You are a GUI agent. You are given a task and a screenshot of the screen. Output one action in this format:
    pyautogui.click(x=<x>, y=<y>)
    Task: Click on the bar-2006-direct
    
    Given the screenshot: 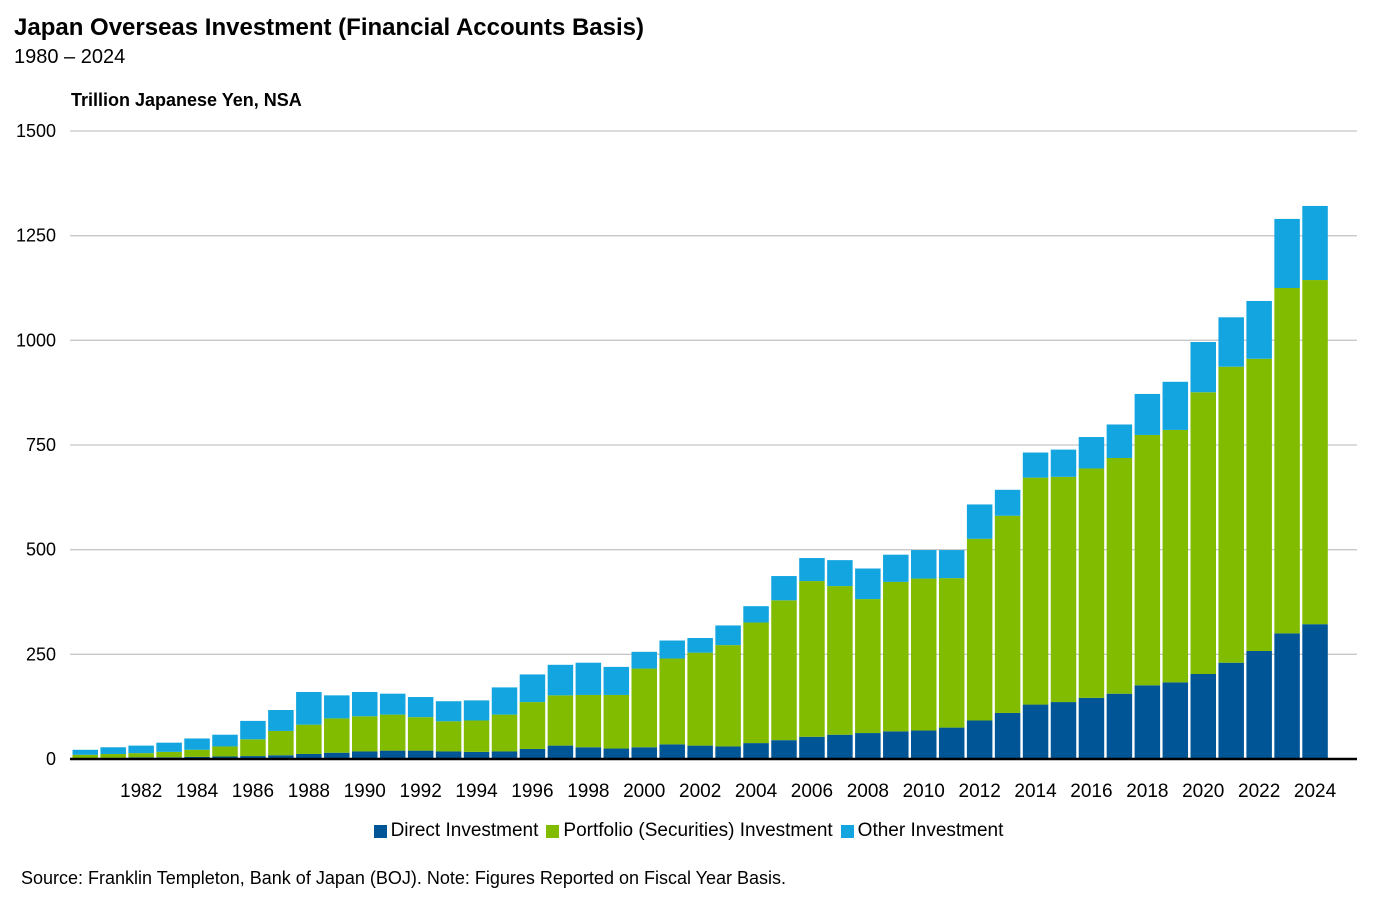 What is the action you would take?
    pyautogui.click(x=812, y=747)
    